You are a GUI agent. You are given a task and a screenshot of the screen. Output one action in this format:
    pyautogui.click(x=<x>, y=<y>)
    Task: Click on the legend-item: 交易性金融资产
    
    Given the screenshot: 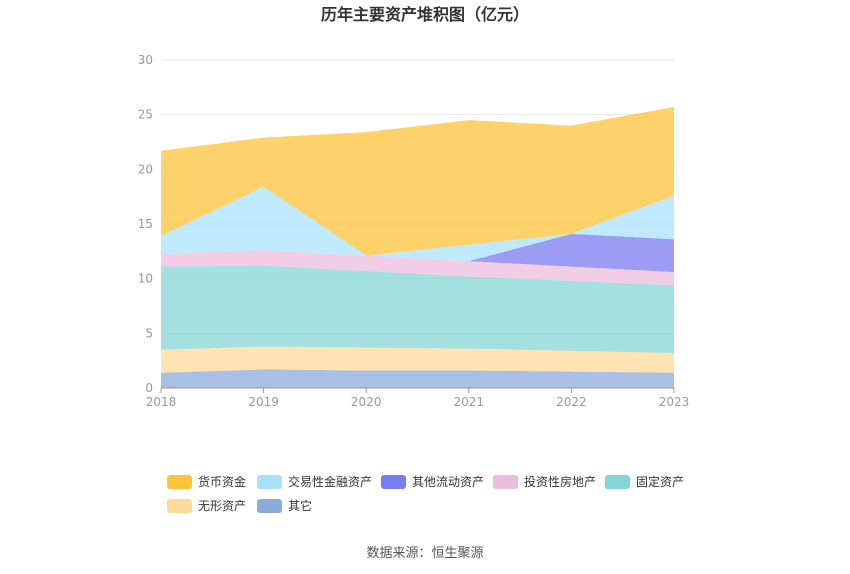 What is the action you would take?
    pyautogui.click(x=314, y=481)
    